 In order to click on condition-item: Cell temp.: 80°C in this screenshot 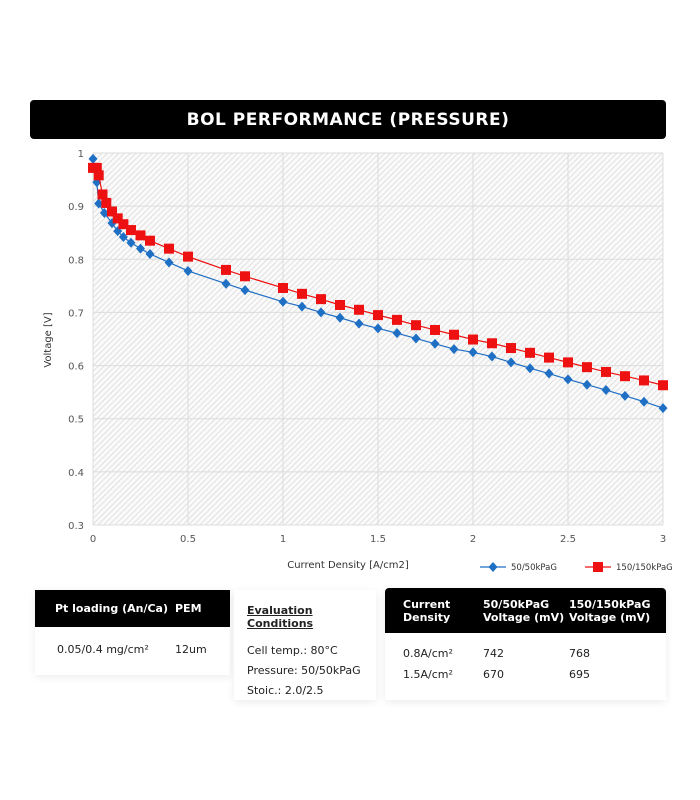, I will do `click(292, 650)`.